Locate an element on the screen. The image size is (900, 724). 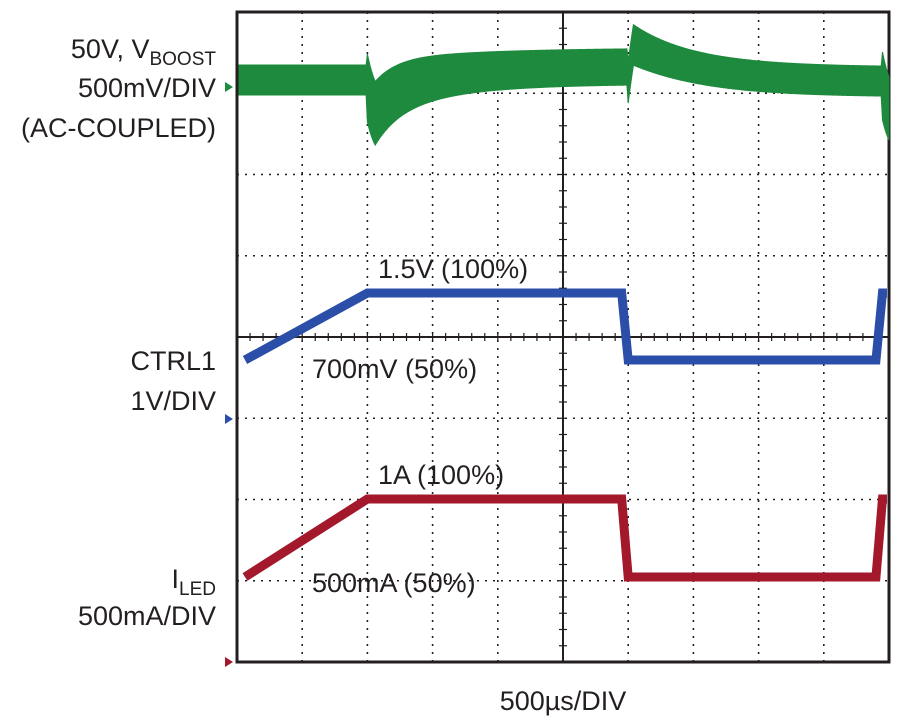
iled-label: ILED is located at coordinates (194, 582).